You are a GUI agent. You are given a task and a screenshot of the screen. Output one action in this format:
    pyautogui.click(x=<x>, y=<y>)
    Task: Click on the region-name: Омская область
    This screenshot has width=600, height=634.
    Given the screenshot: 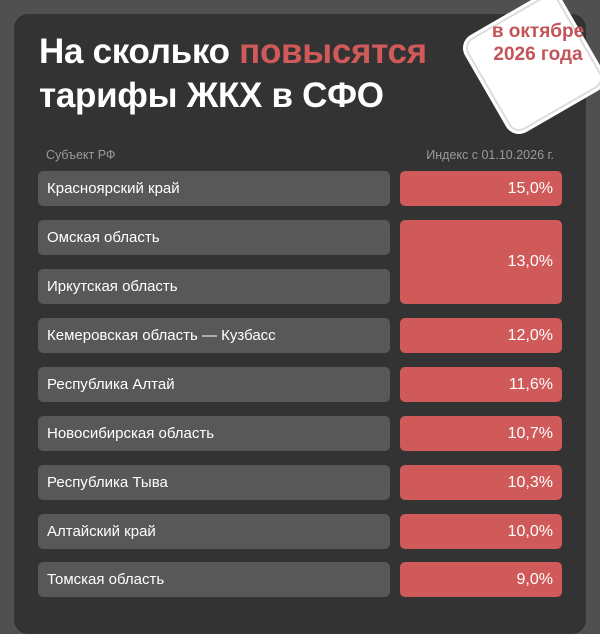 What is the action you would take?
    pyautogui.click(x=214, y=237)
    